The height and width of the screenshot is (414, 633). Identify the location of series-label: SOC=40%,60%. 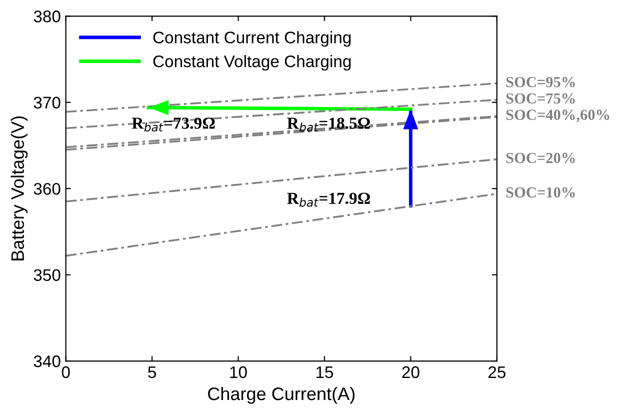
(558, 116).